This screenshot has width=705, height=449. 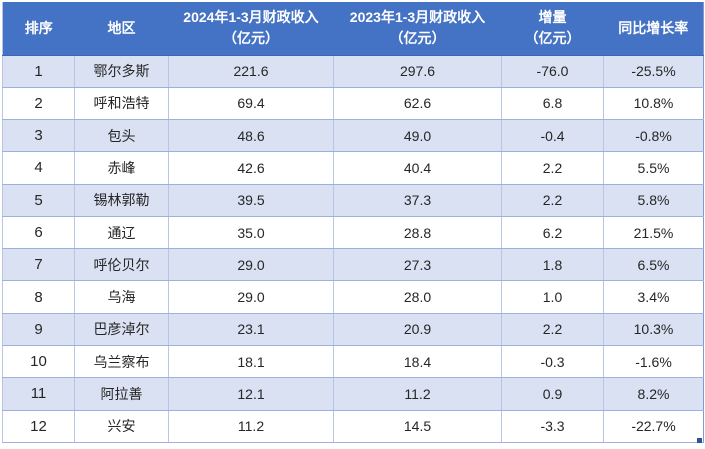 What do you see at coordinates (552, 71) in the screenshot?
I see `delta-cell: -76.0` at bounding box center [552, 71].